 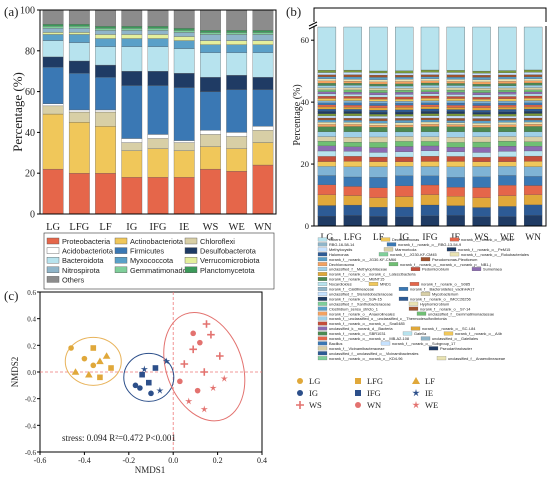 What do you see at coordinates (184, 364) in the screenshot?
I see `point-ws` at bounding box center [184, 364].